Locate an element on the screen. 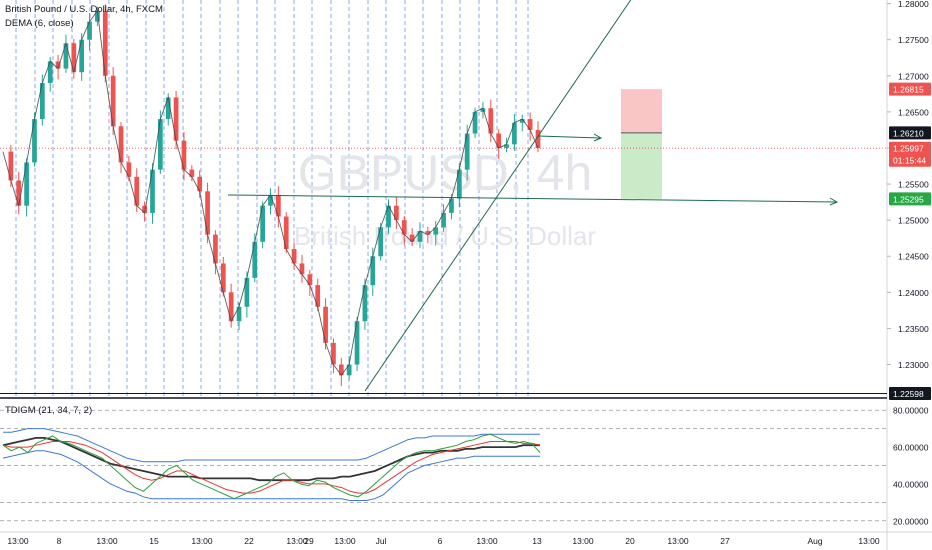 The image size is (932, 550). price-label-text: 1.22598 is located at coordinates (908, 394).